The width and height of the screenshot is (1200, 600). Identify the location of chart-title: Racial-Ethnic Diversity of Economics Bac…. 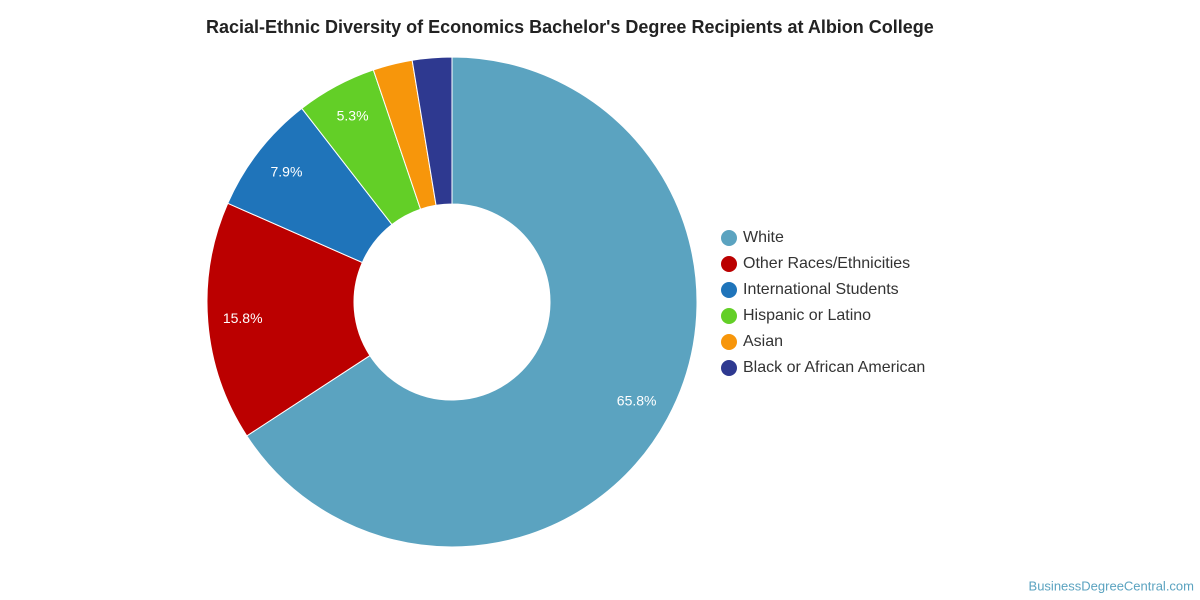
(570, 27).